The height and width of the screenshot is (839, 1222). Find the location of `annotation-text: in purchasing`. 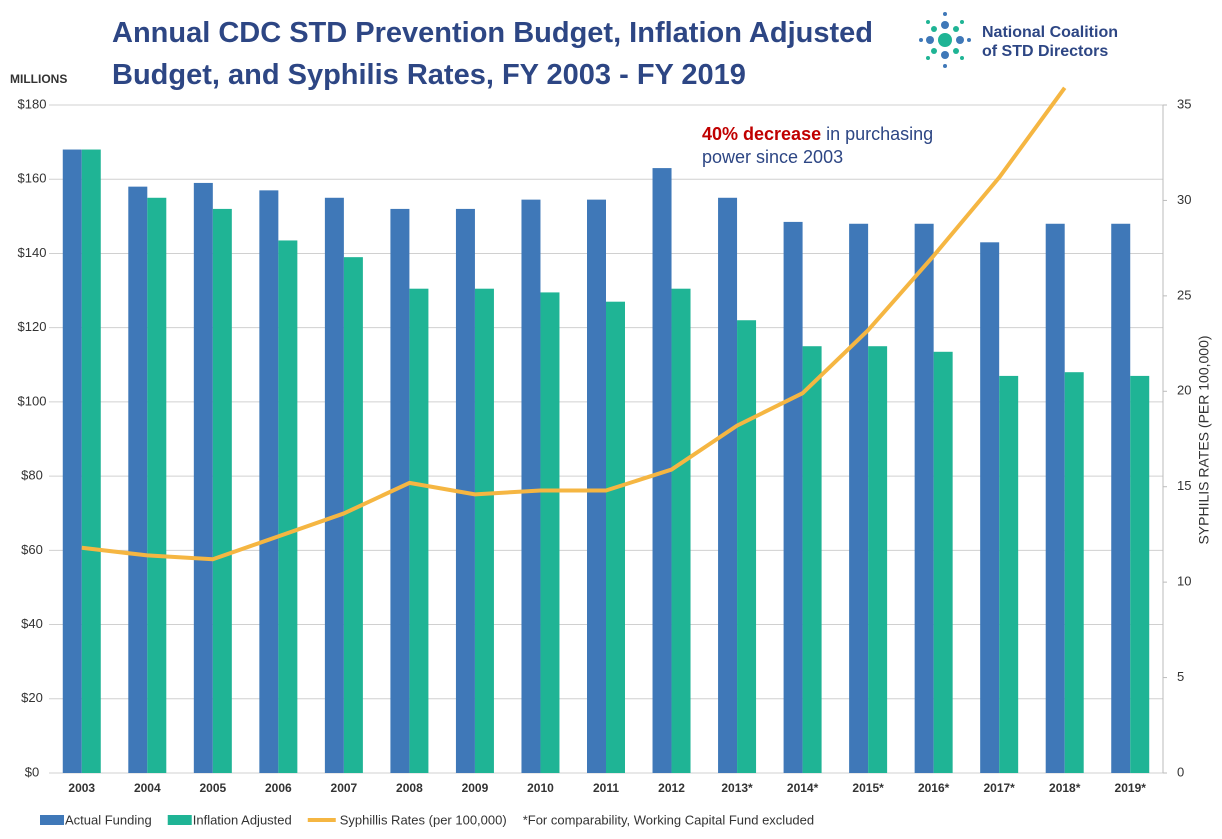

annotation-text: in purchasing is located at coordinates (879, 134).